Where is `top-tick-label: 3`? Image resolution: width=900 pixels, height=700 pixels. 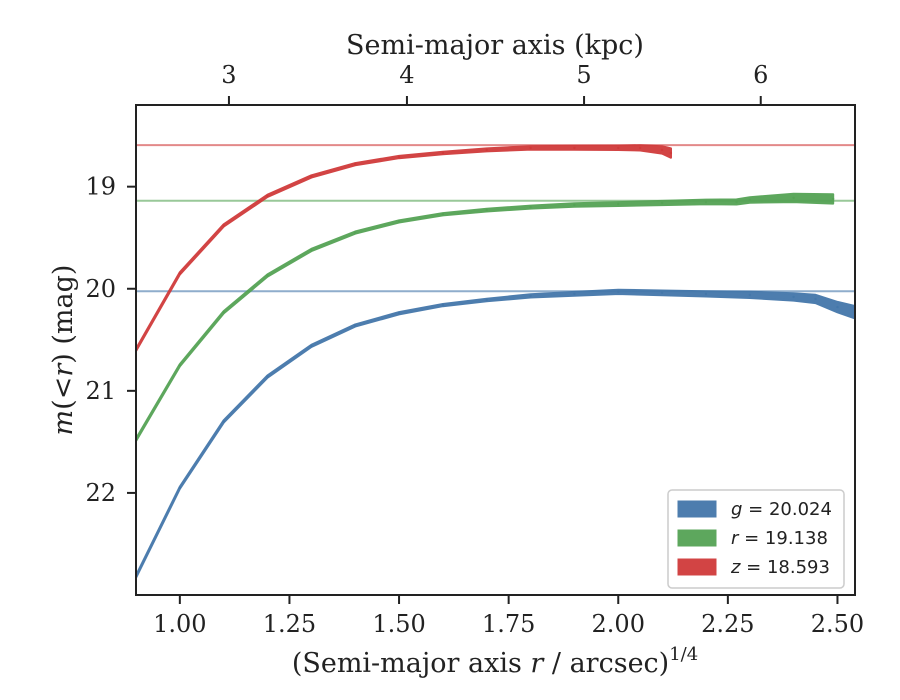 top-tick-label: 3 is located at coordinates (228, 75).